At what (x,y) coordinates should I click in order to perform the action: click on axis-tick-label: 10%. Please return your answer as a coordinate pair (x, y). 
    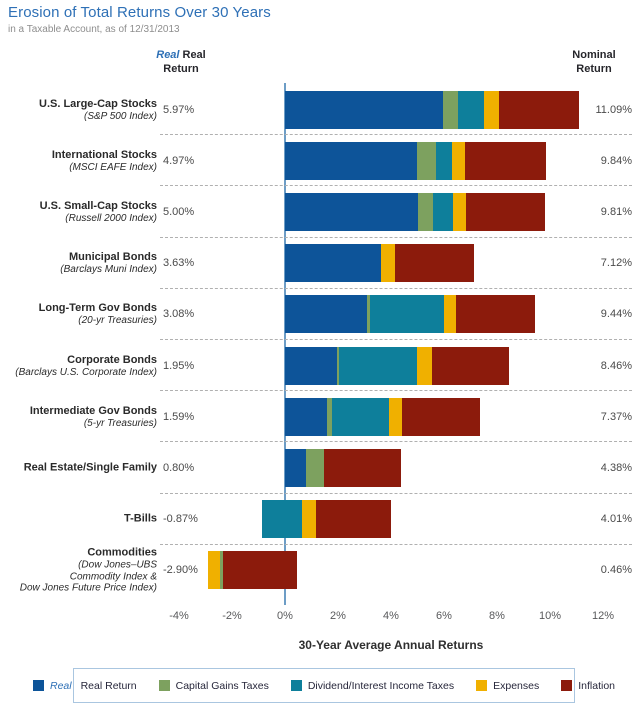
    Looking at the image, I should click on (550, 616).